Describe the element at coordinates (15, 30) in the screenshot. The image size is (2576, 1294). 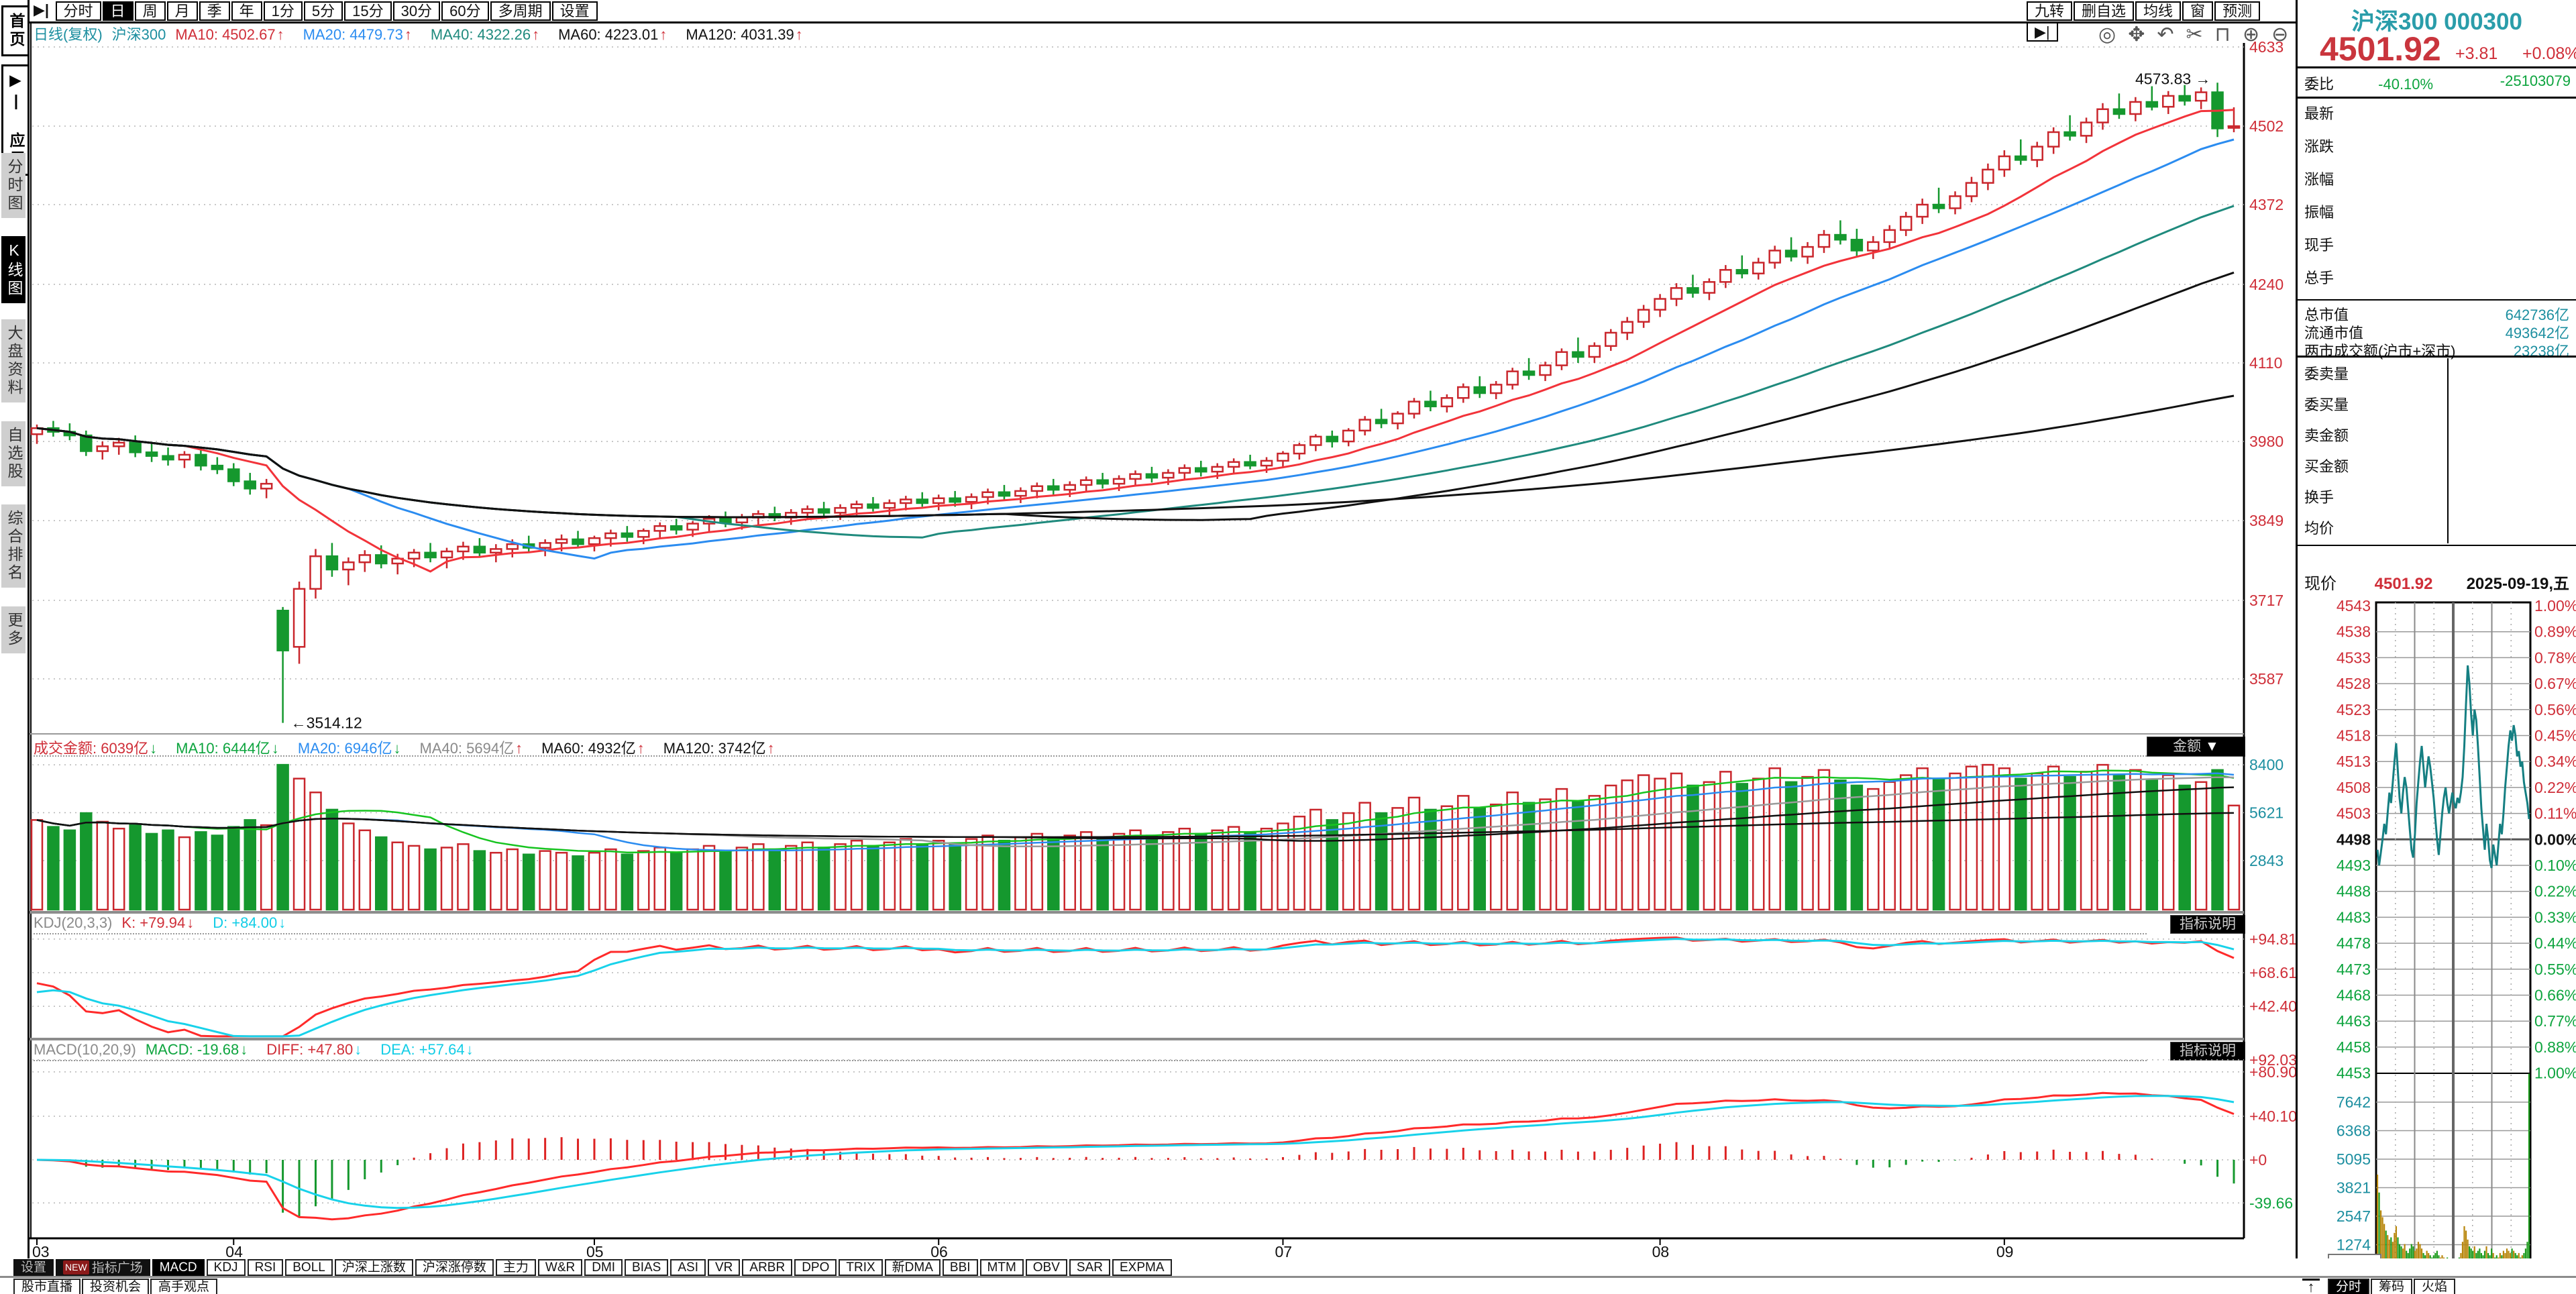
I see `sidebar-item-首页: 首页` at that location.